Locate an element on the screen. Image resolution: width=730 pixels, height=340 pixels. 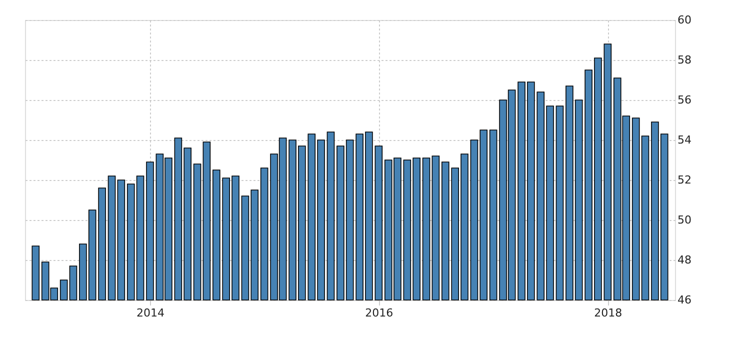
y-tick-label: 58 is located at coordinates (685, 60).